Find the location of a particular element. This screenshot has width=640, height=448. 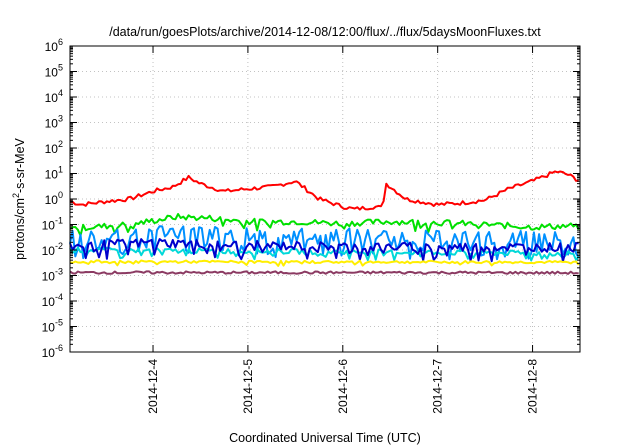

y-tick-exponent: 1 is located at coordinates (60, 170).